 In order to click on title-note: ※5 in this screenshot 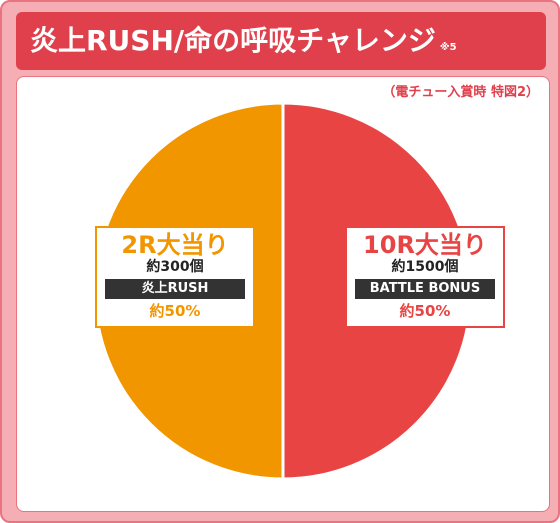, I will do `click(448, 47)`.